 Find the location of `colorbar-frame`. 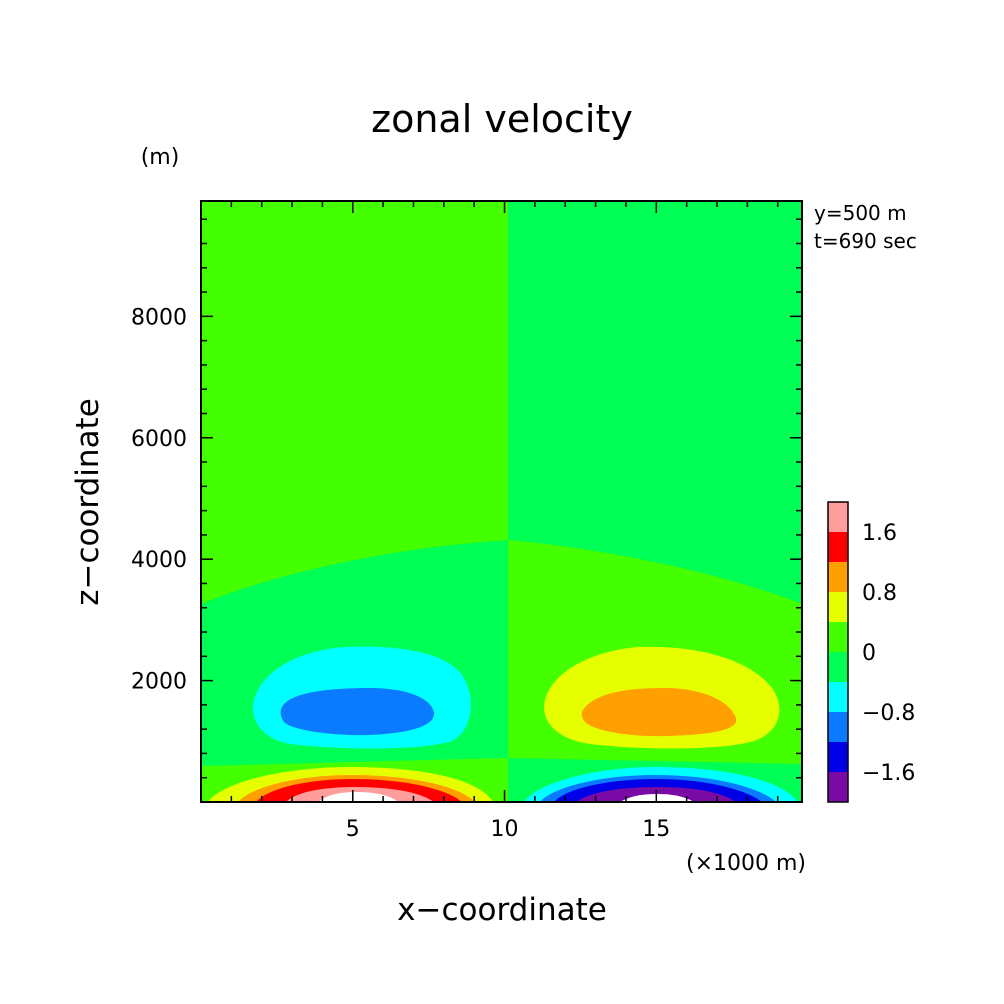

colorbar-frame is located at coordinates (838, 652).